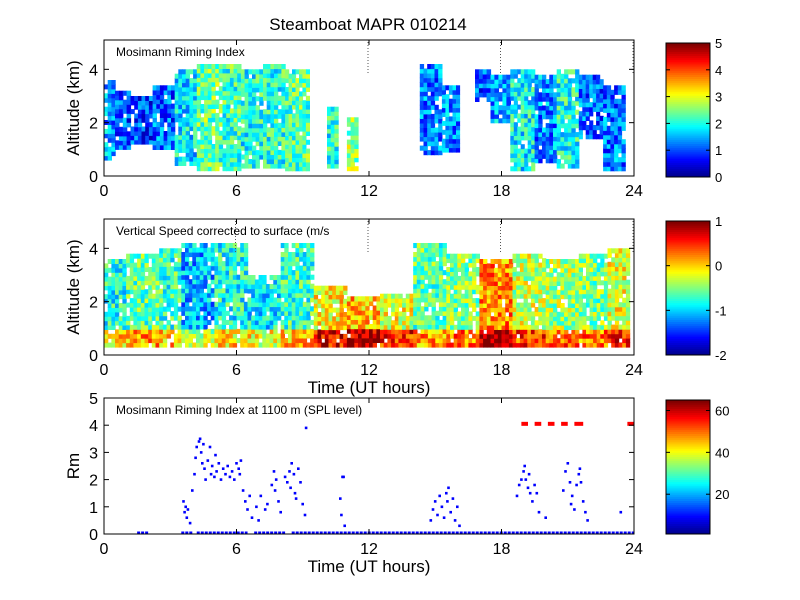 The width and height of the screenshot is (800, 600). I want to click on y-tick-label: 0, so click(93, 535).